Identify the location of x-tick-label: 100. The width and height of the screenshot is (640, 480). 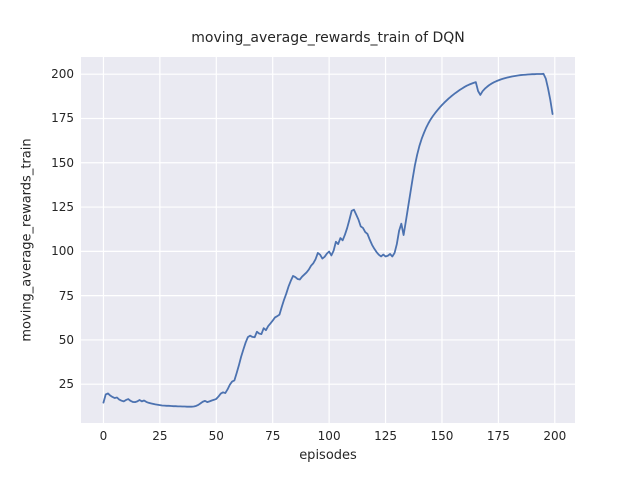
(329, 436).